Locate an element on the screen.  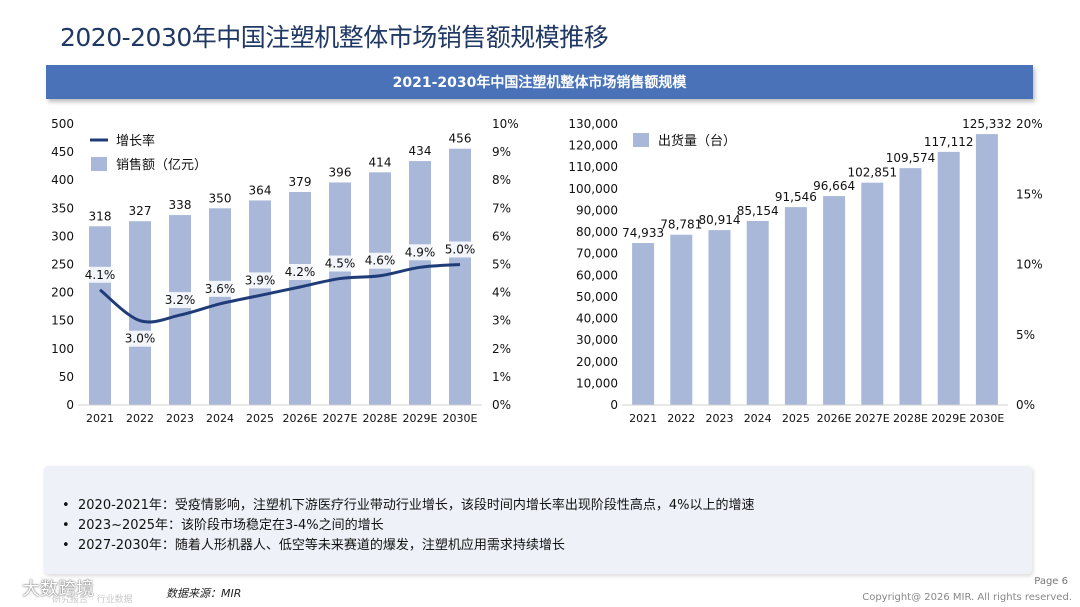
y-axis-tick-label: 350 is located at coordinates (62, 208).